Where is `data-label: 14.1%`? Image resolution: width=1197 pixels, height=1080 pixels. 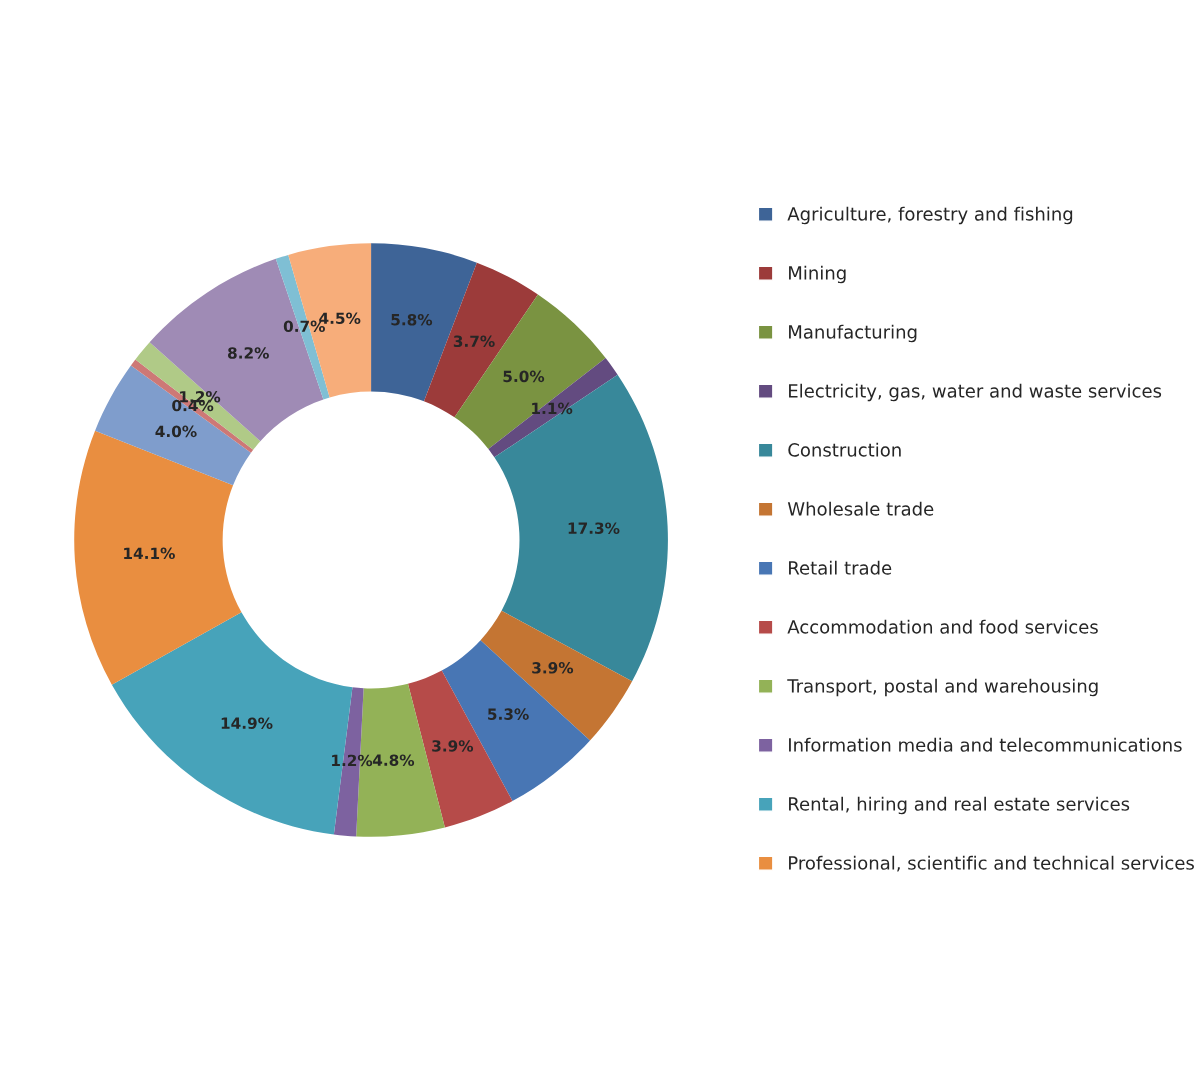
data-label: 14.1% is located at coordinates (149, 553).